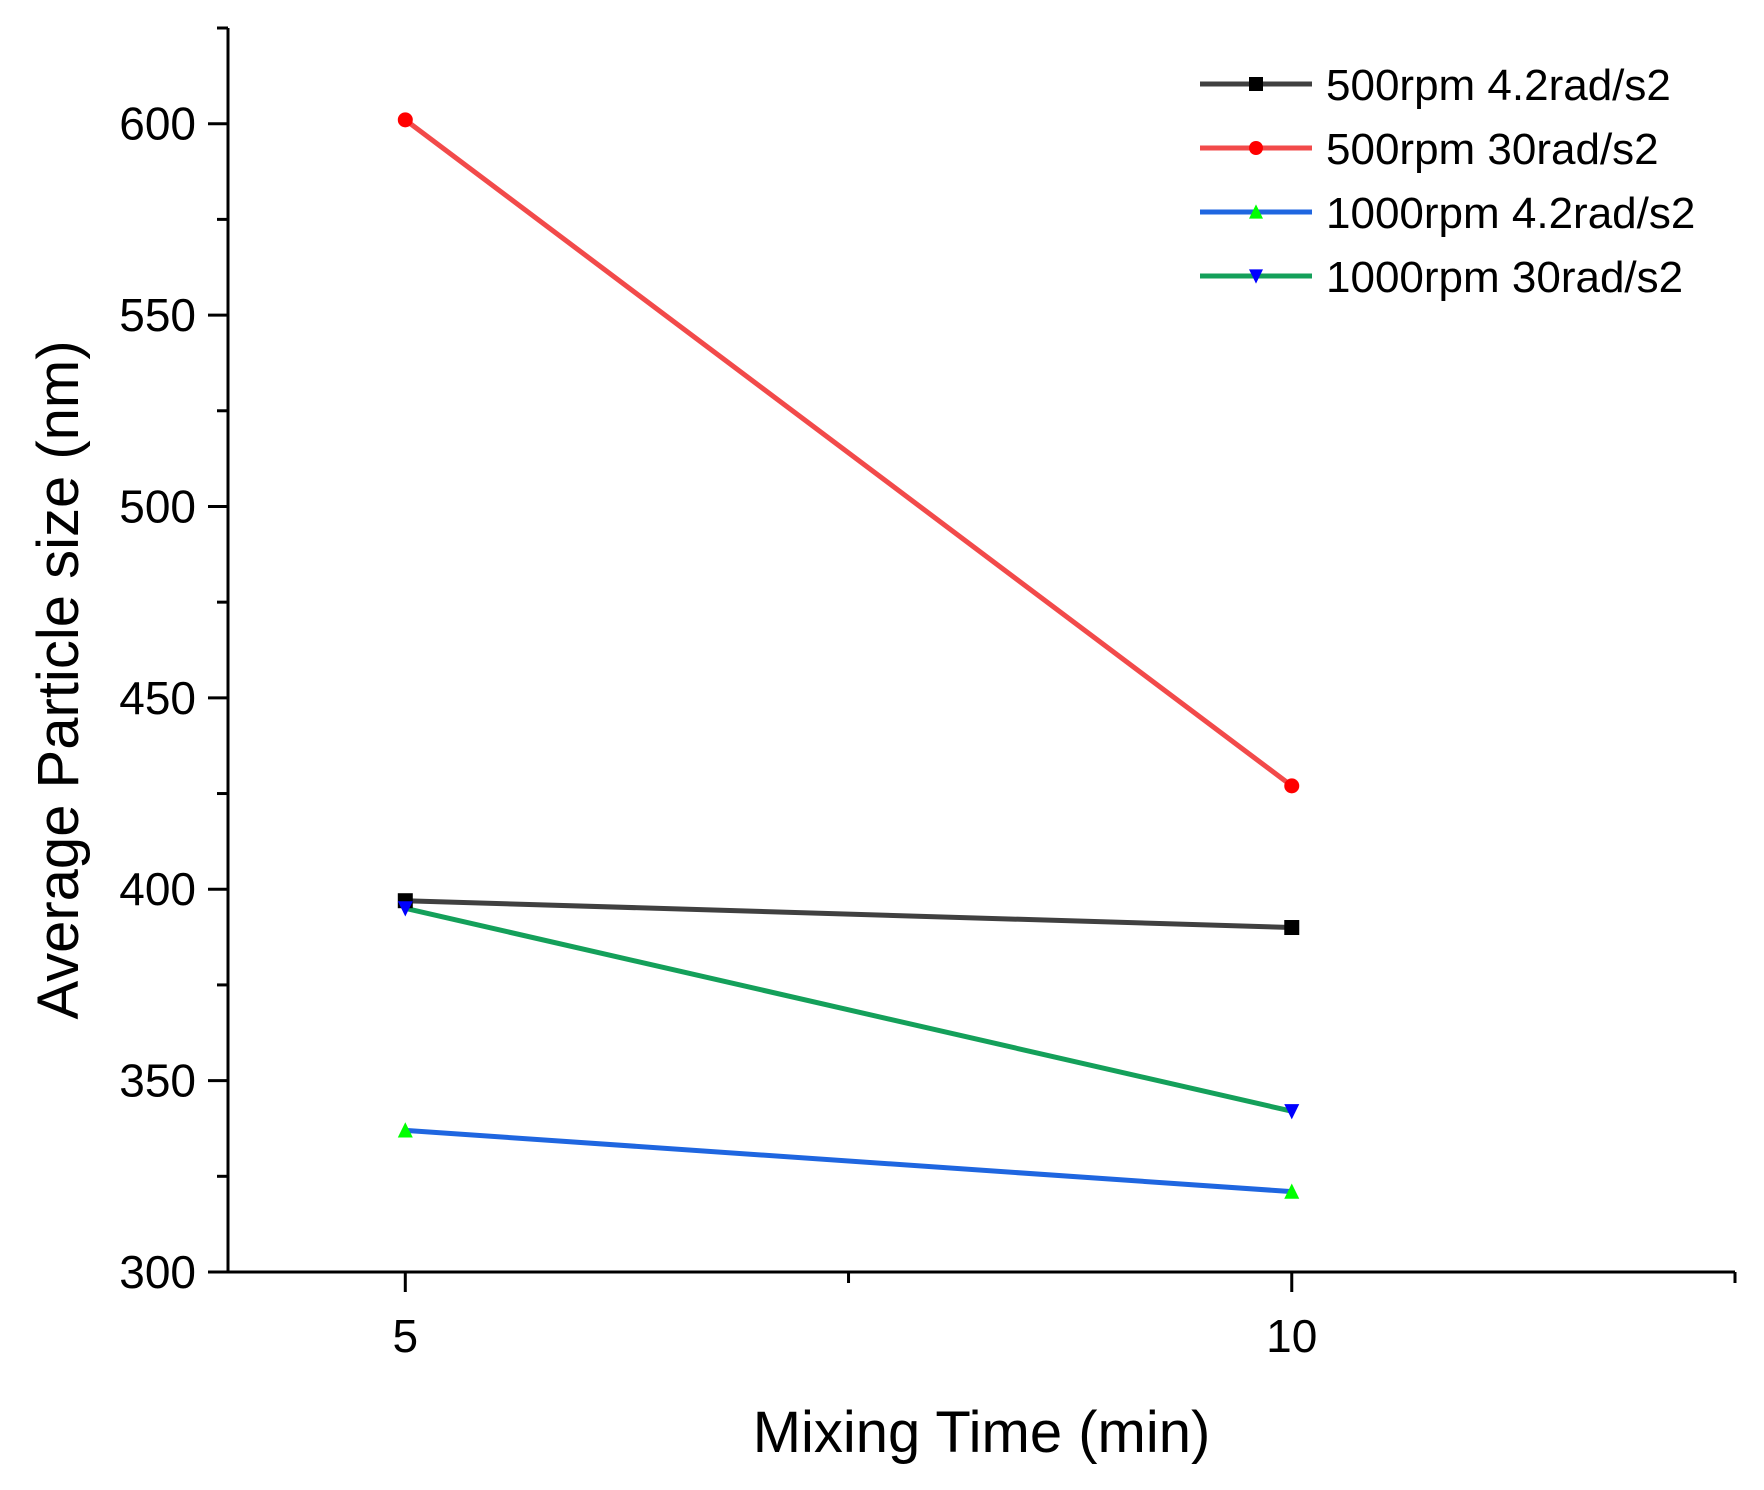  What do you see at coordinates (157, 1081) in the screenshot?
I see `y-tick-label: 350` at bounding box center [157, 1081].